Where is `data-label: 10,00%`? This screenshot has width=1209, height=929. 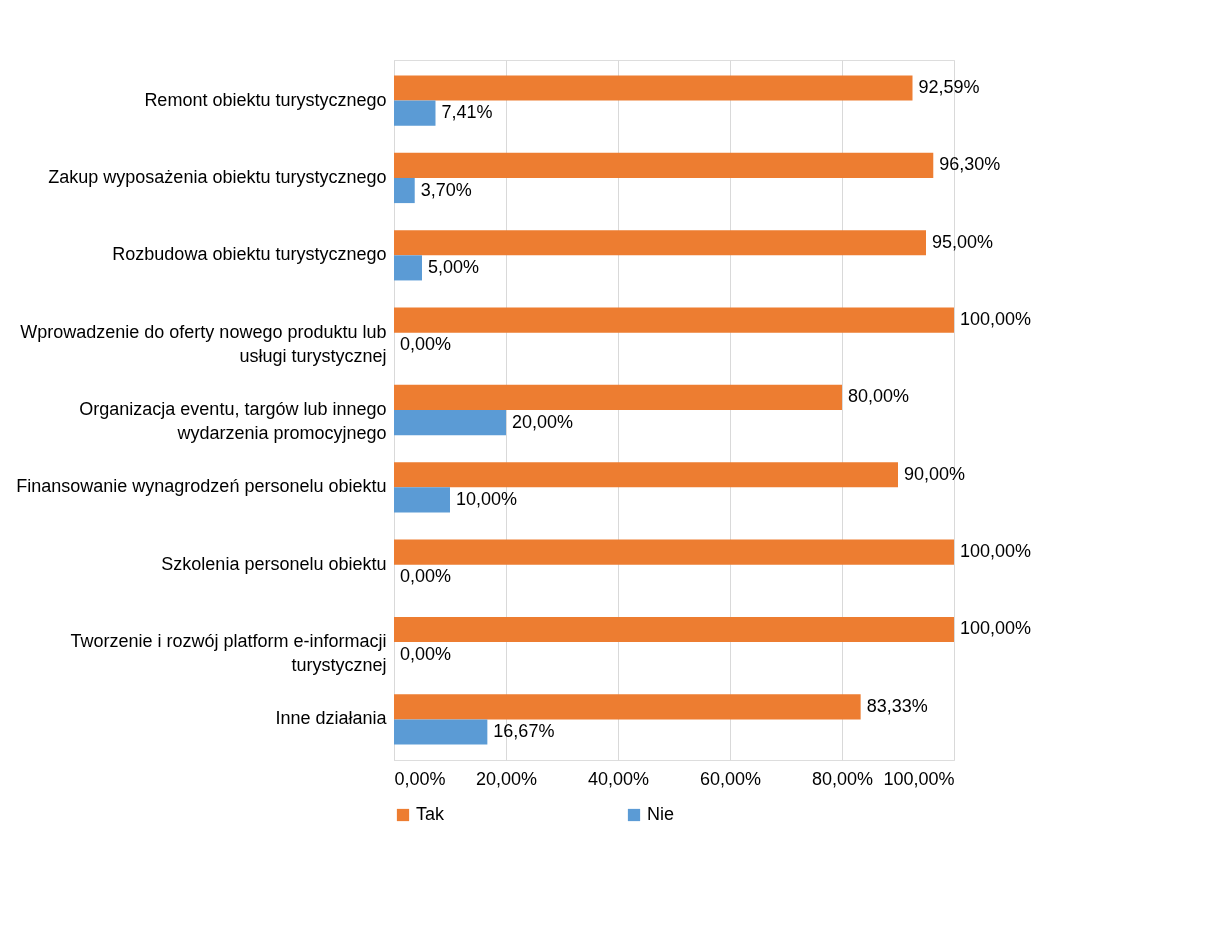
data-label: 10,00% is located at coordinates (487, 498).